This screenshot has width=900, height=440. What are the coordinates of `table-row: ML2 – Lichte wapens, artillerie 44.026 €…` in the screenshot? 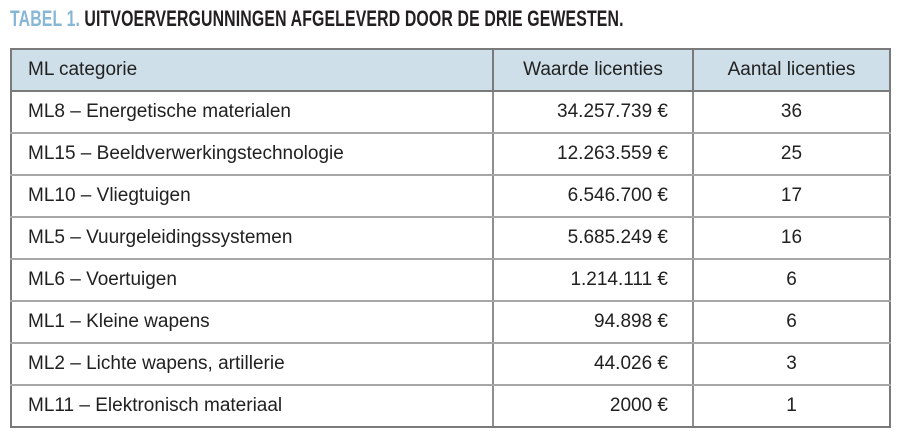 It's located at (450, 364).